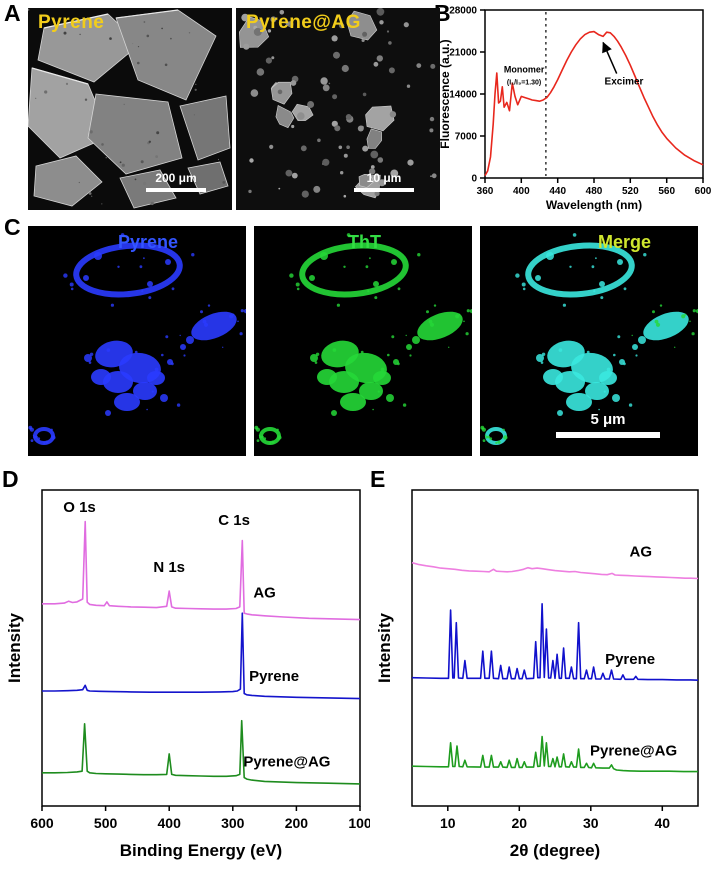 This screenshot has width=711, height=873. What do you see at coordinates (625, 242) in the screenshot?
I see `confocal-label-merge: Merge` at bounding box center [625, 242].